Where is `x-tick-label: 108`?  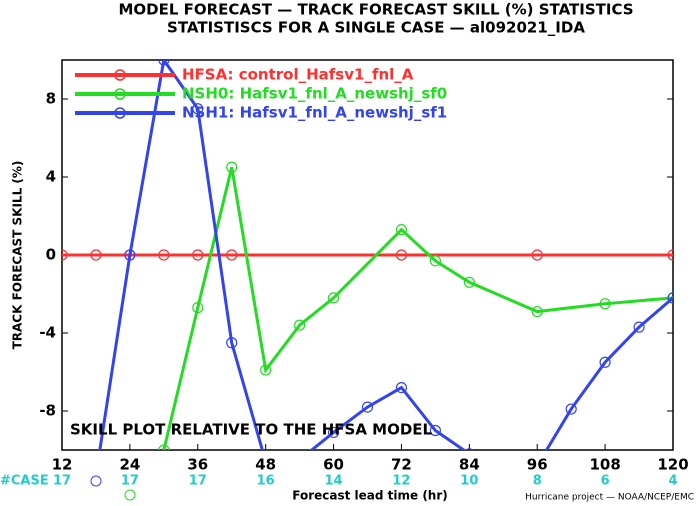 x-tick-label: 108 is located at coordinates (604, 465).